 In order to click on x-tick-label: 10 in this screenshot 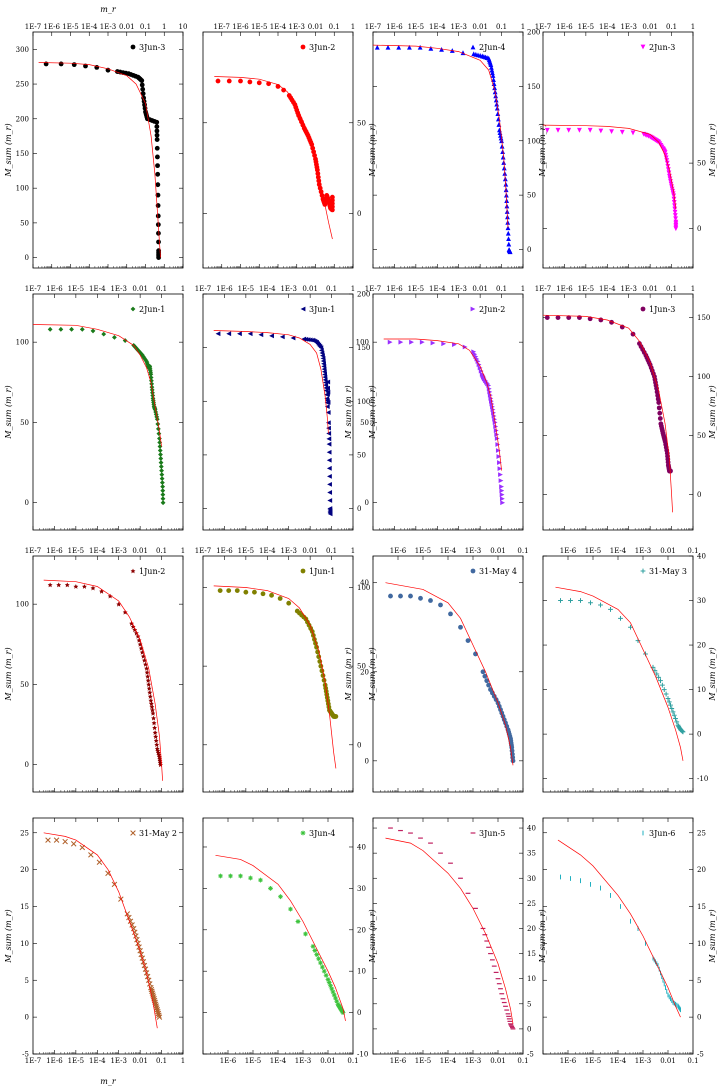, I will do `click(183, 27)`.